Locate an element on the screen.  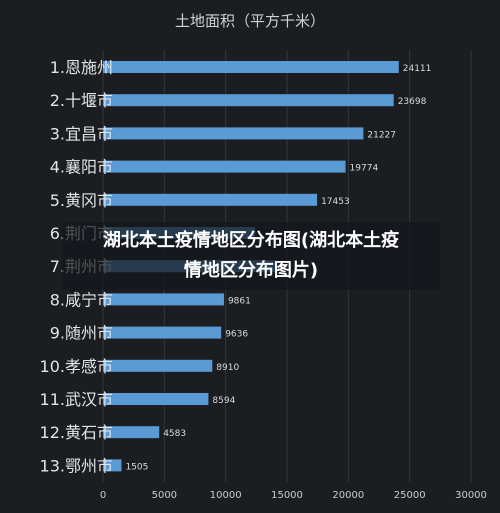
x-tick-label: 0 is located at coordinates (103, 495).